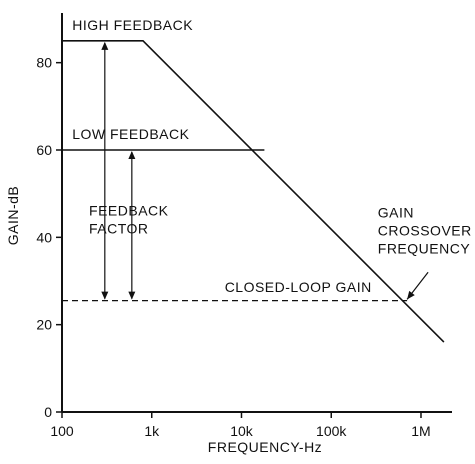  What do you see at coordinates (129, 211) in the screenshot?
I see `feedback-factor-label: FEEDBACK` at bounding box center [129, 211].